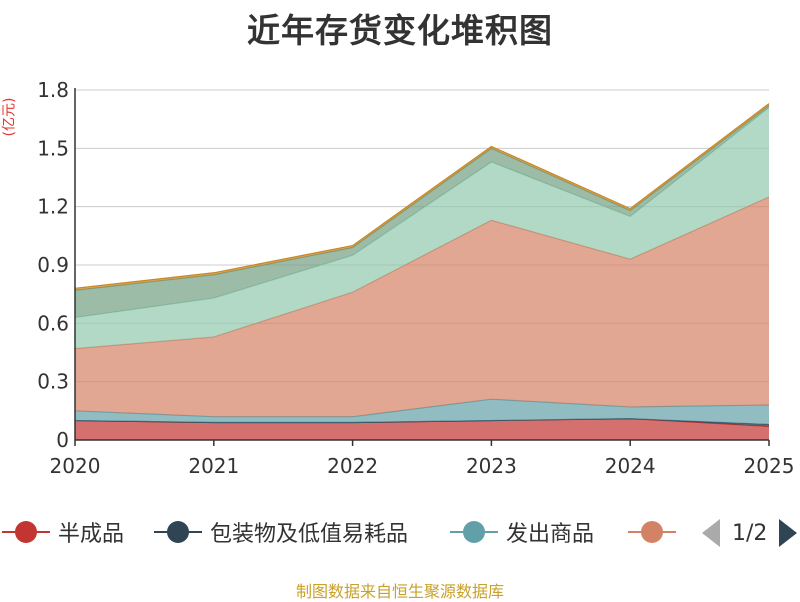 The width and height of the screenshot is (800, 602). What do you see at coordinates (53, 148) in the screenshot?
I see `y-tick-label: 1.5` at bounding box center [53, 148].